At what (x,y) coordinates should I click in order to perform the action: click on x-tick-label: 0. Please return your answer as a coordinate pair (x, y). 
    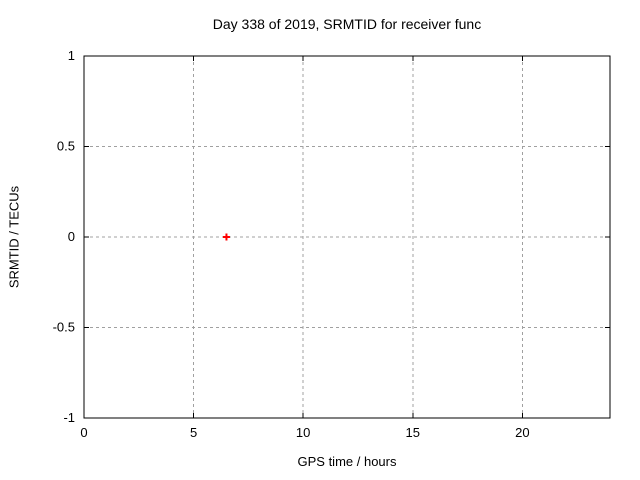
    Looking at the image, I should click on (83, 432).